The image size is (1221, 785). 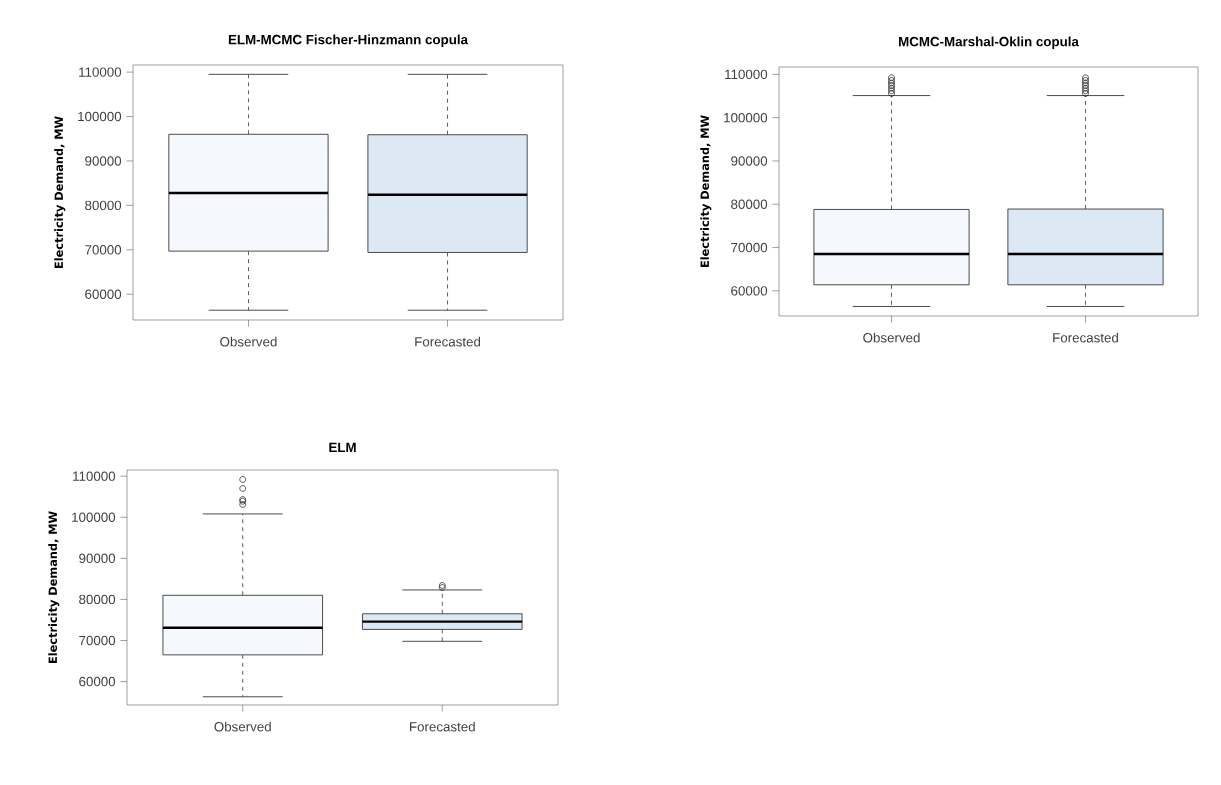 I want to click on chart-title: ELM-MCMC Fischer-Hinzmann copula, so click(x=348, y=40).